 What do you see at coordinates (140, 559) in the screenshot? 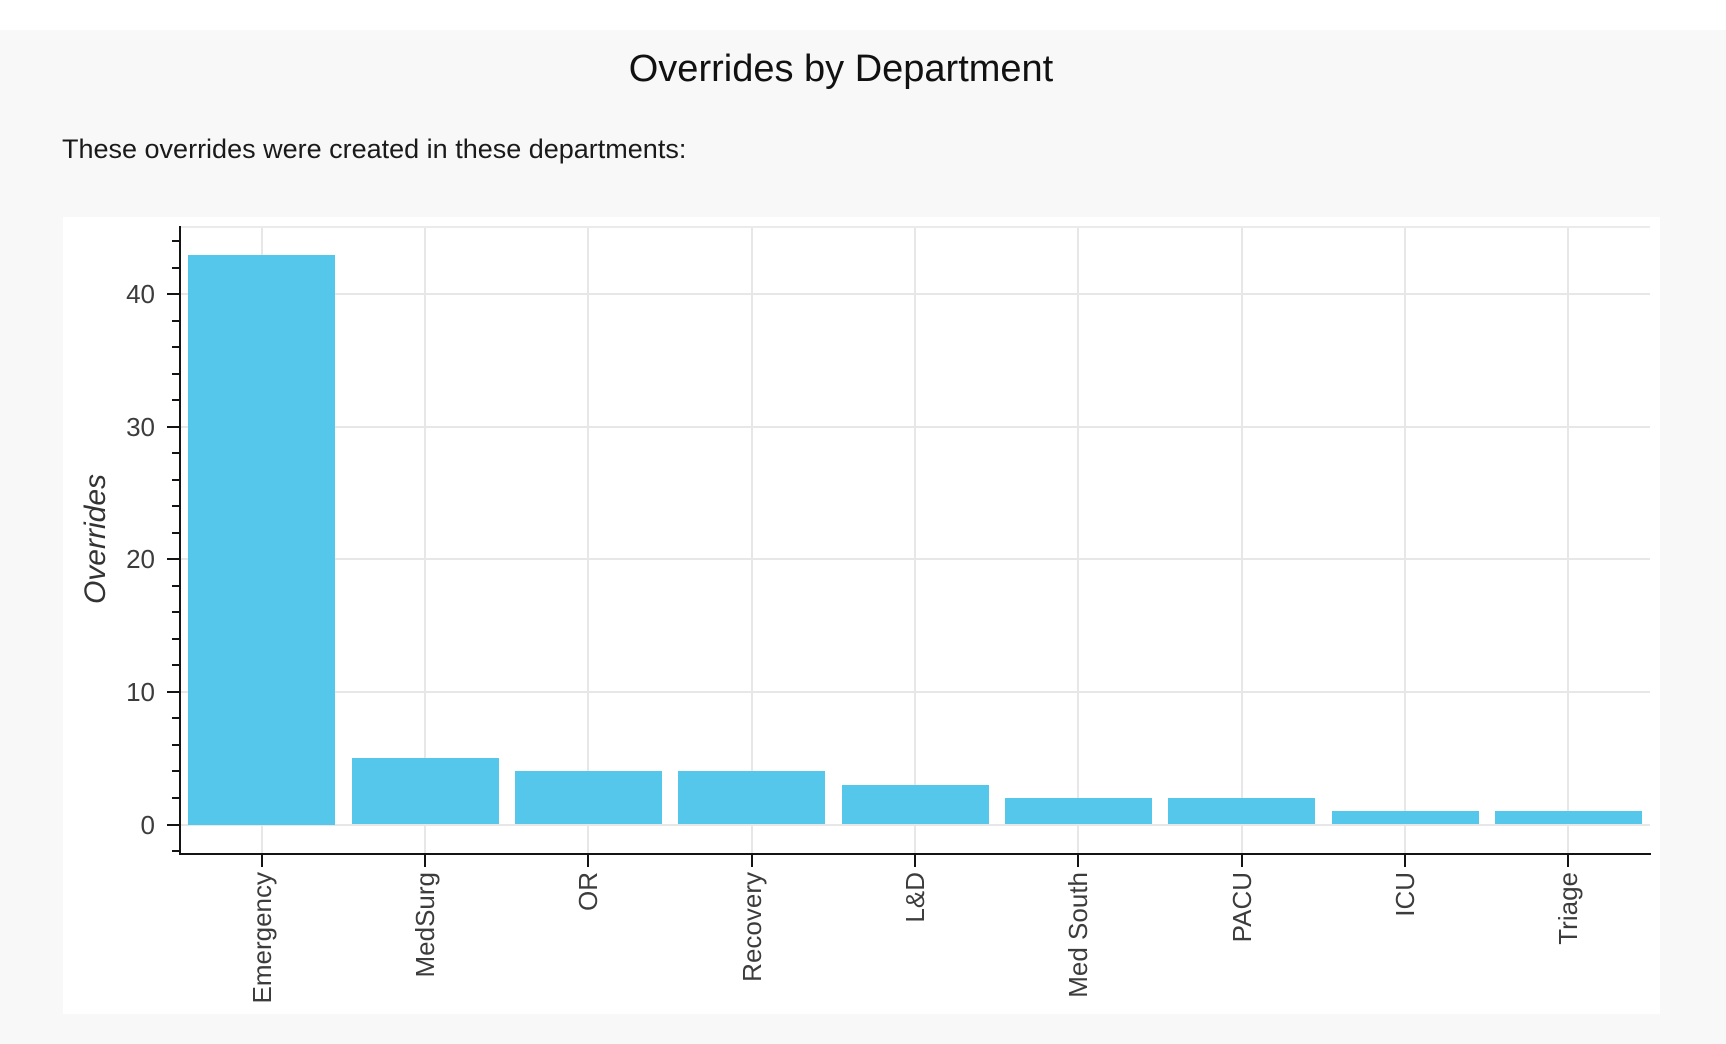
I see `y-tick-label: 20` at bounding box center [140, 559].